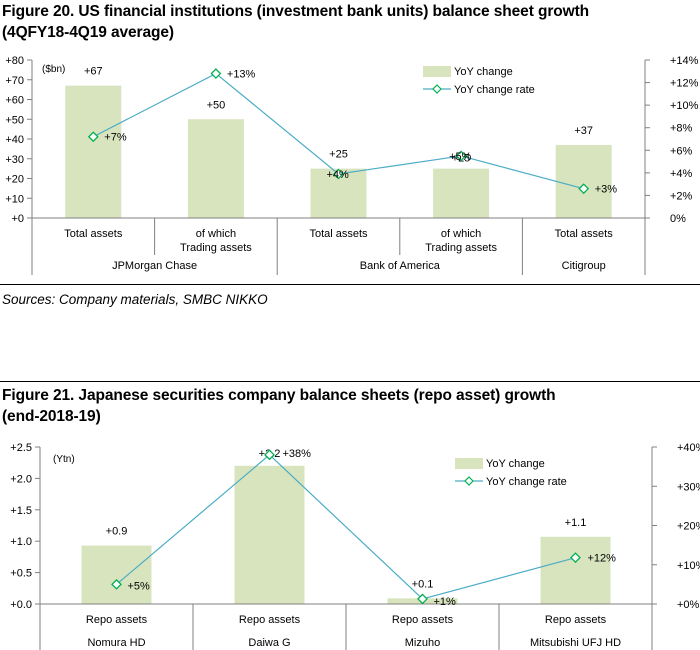 This screenshot has height=650, width=700. Describe the element at coordinates (350, 284) in the screenshot. I see `source-divider` at that location.